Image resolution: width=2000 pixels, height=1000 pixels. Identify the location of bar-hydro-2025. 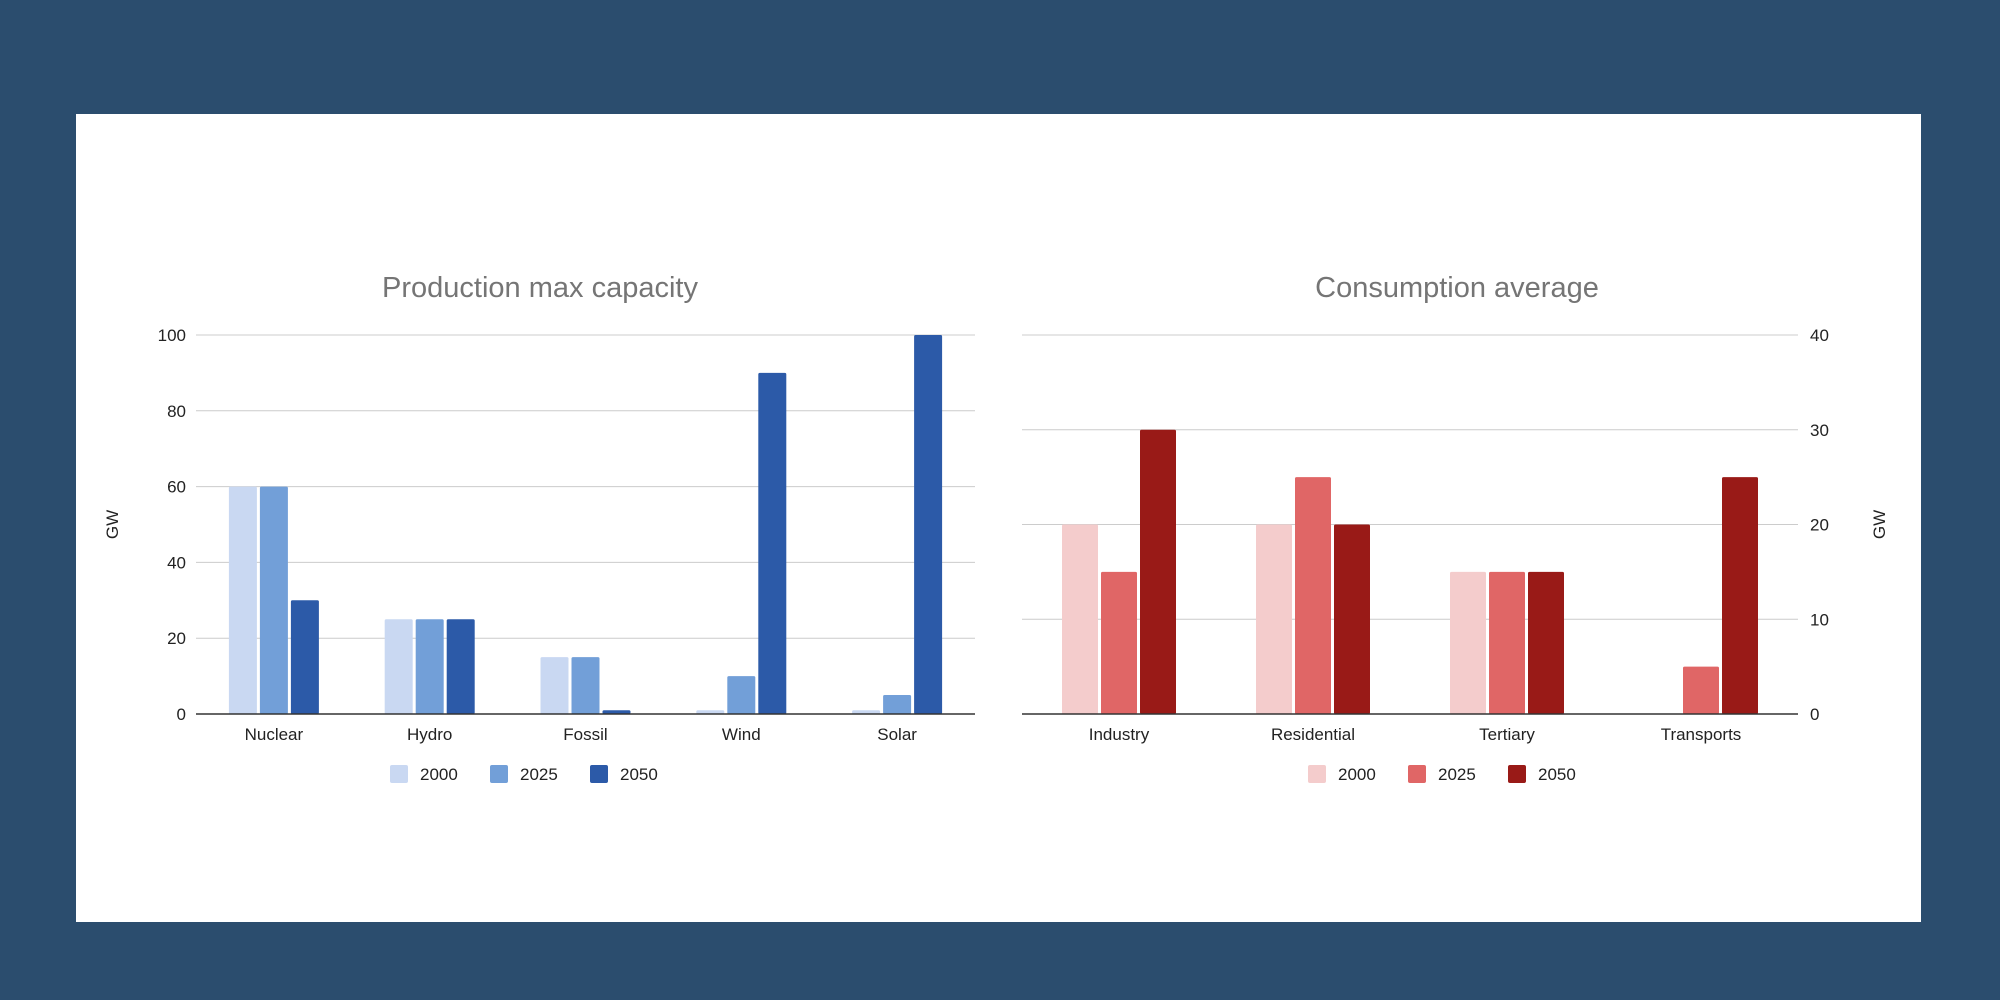
(429, 666).